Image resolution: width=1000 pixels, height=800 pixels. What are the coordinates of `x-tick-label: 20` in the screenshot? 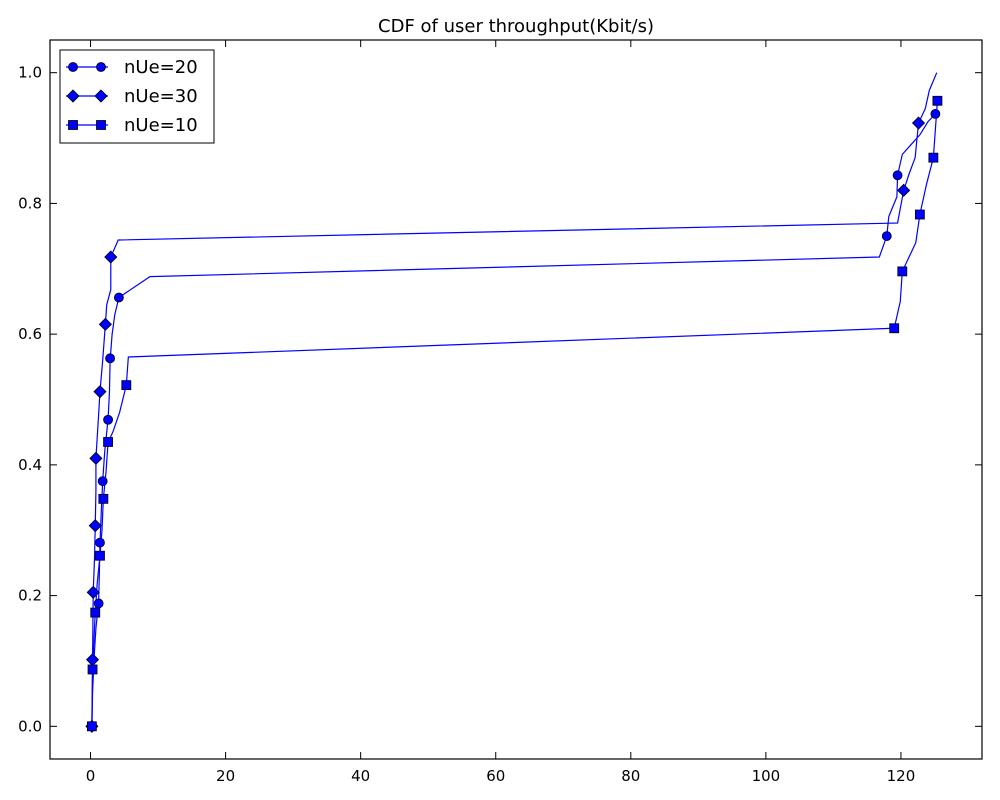 It's located at (225, 776).